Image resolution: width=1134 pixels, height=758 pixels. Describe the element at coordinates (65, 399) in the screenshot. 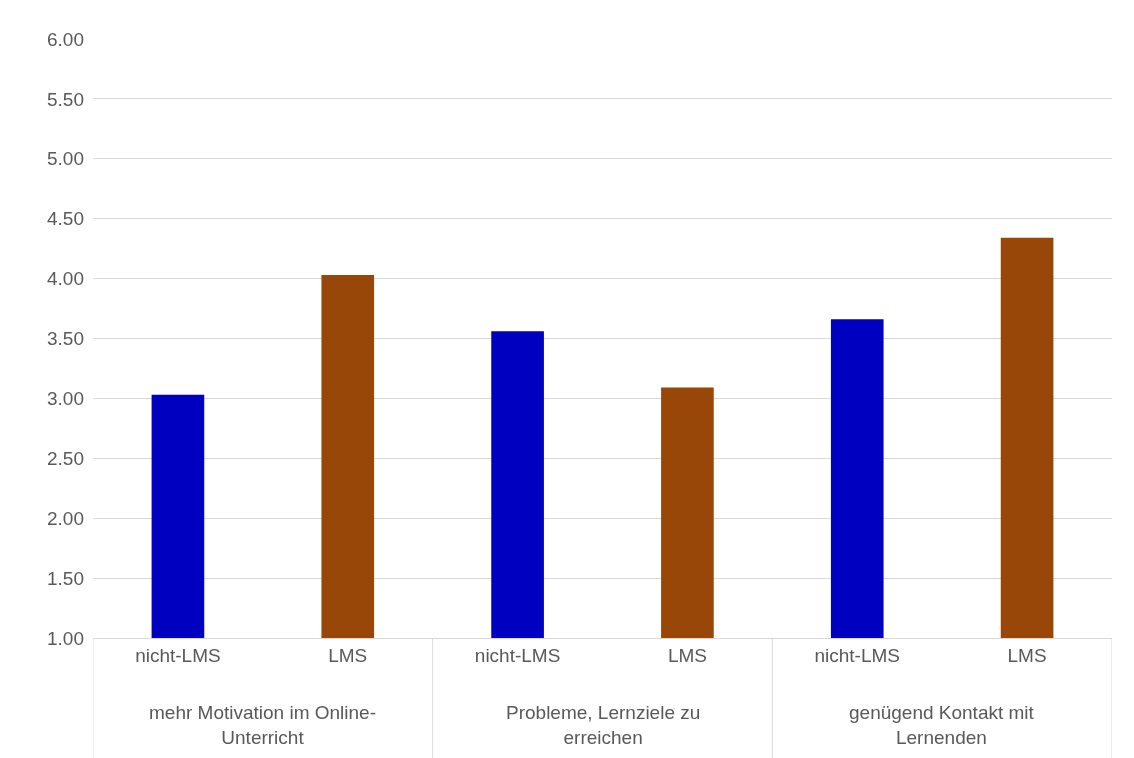

I see `y-tick-label: 3.00` at that location.